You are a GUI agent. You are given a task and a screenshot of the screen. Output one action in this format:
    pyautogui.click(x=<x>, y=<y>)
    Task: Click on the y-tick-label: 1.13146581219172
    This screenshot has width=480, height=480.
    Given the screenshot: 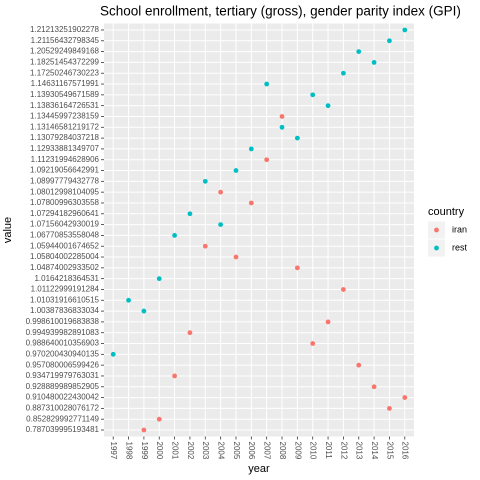 What is the action you would take?
    pyautogui.click(x=65, y=126)
    